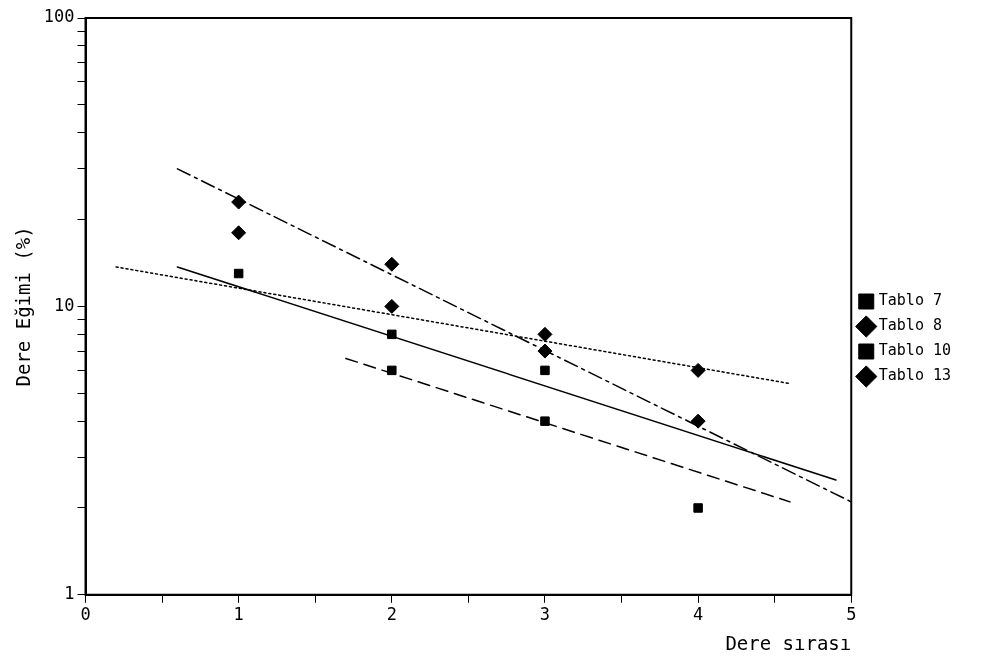 The image size is (1001, 665). What do you see at coordinates (69, 593) in the screenshot?
I see `y-tick-label: 1` at bounding box center [69, 593].